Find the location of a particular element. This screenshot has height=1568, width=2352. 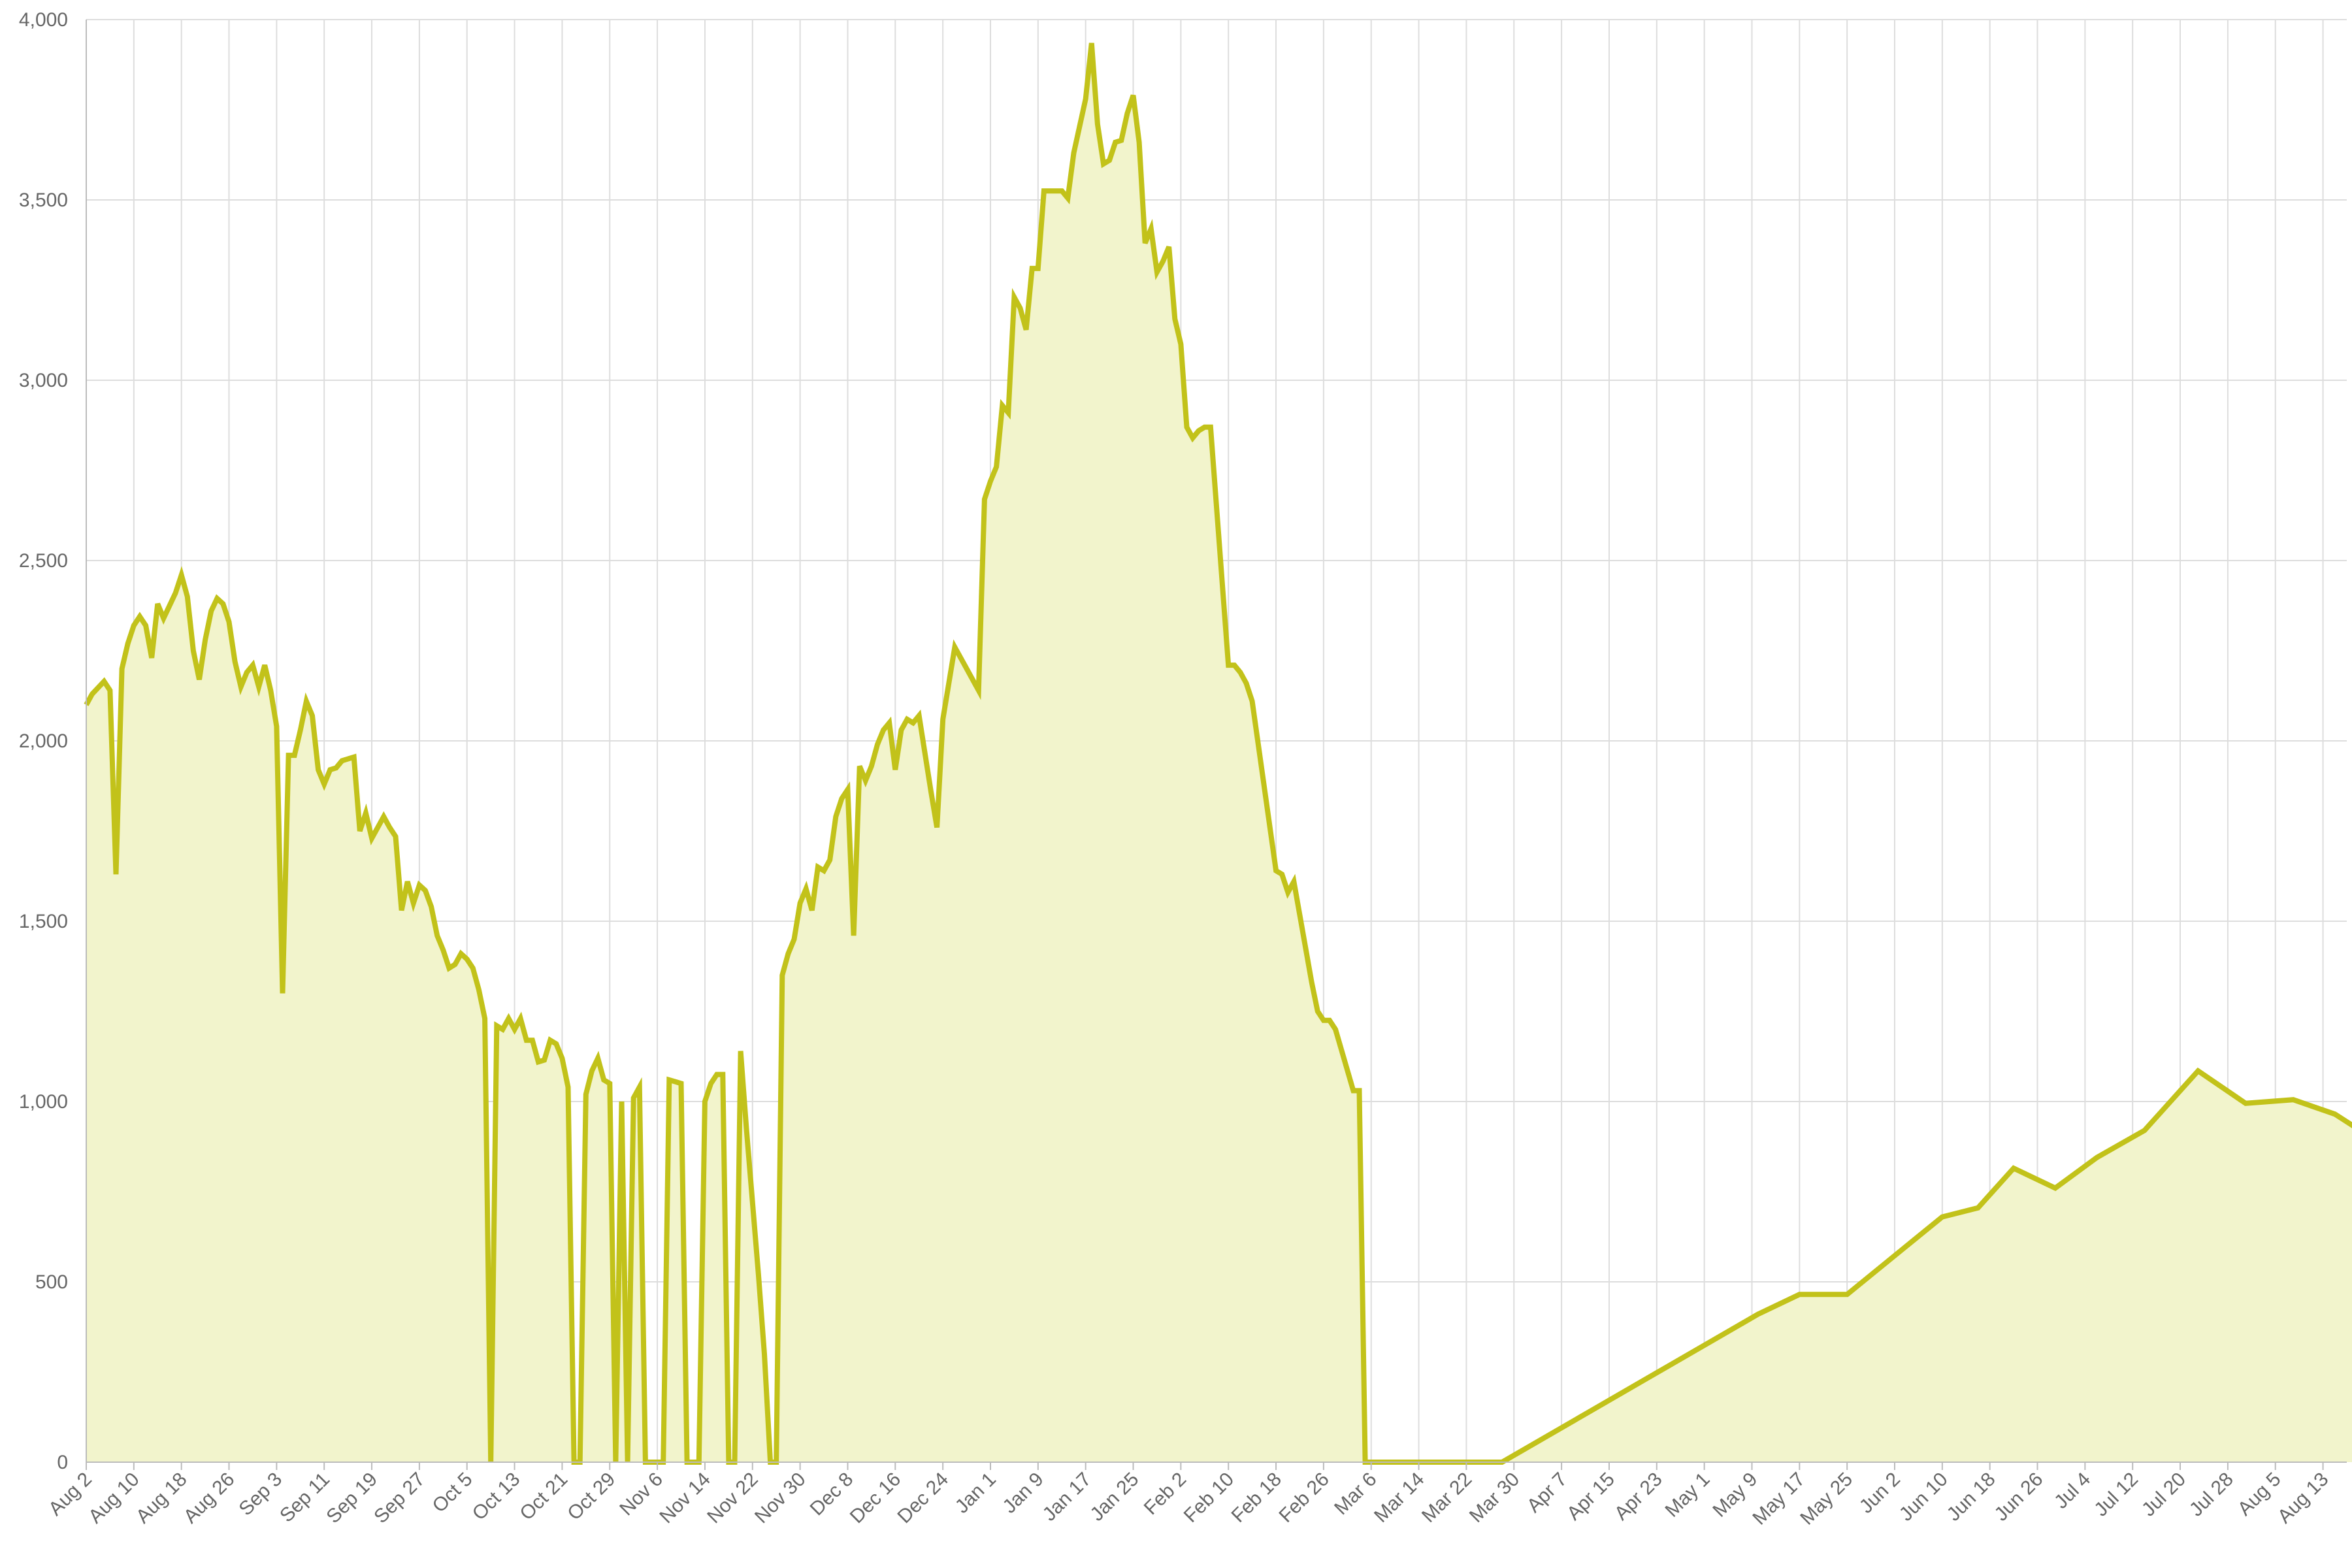

y-tick-label: 3,500 is located at coordinates (43, 200).